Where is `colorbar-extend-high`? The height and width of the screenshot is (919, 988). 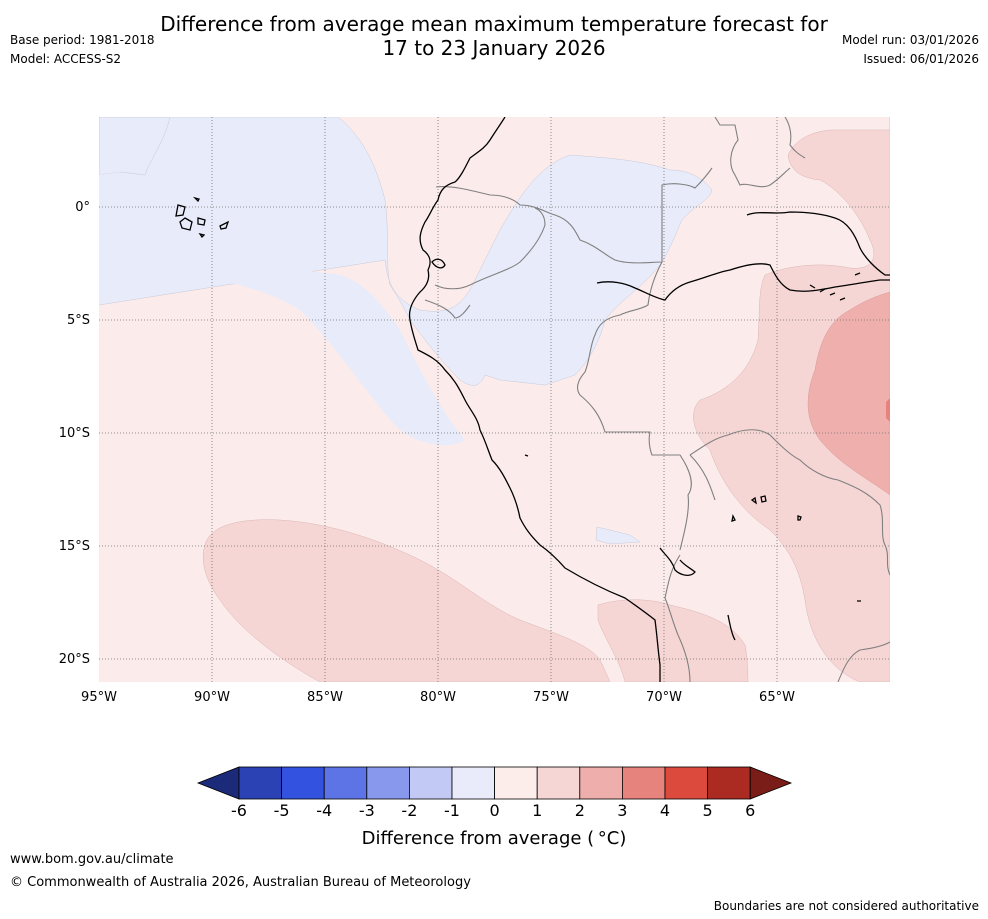
colorbar-extend-high is located at coordinates (771, 783).